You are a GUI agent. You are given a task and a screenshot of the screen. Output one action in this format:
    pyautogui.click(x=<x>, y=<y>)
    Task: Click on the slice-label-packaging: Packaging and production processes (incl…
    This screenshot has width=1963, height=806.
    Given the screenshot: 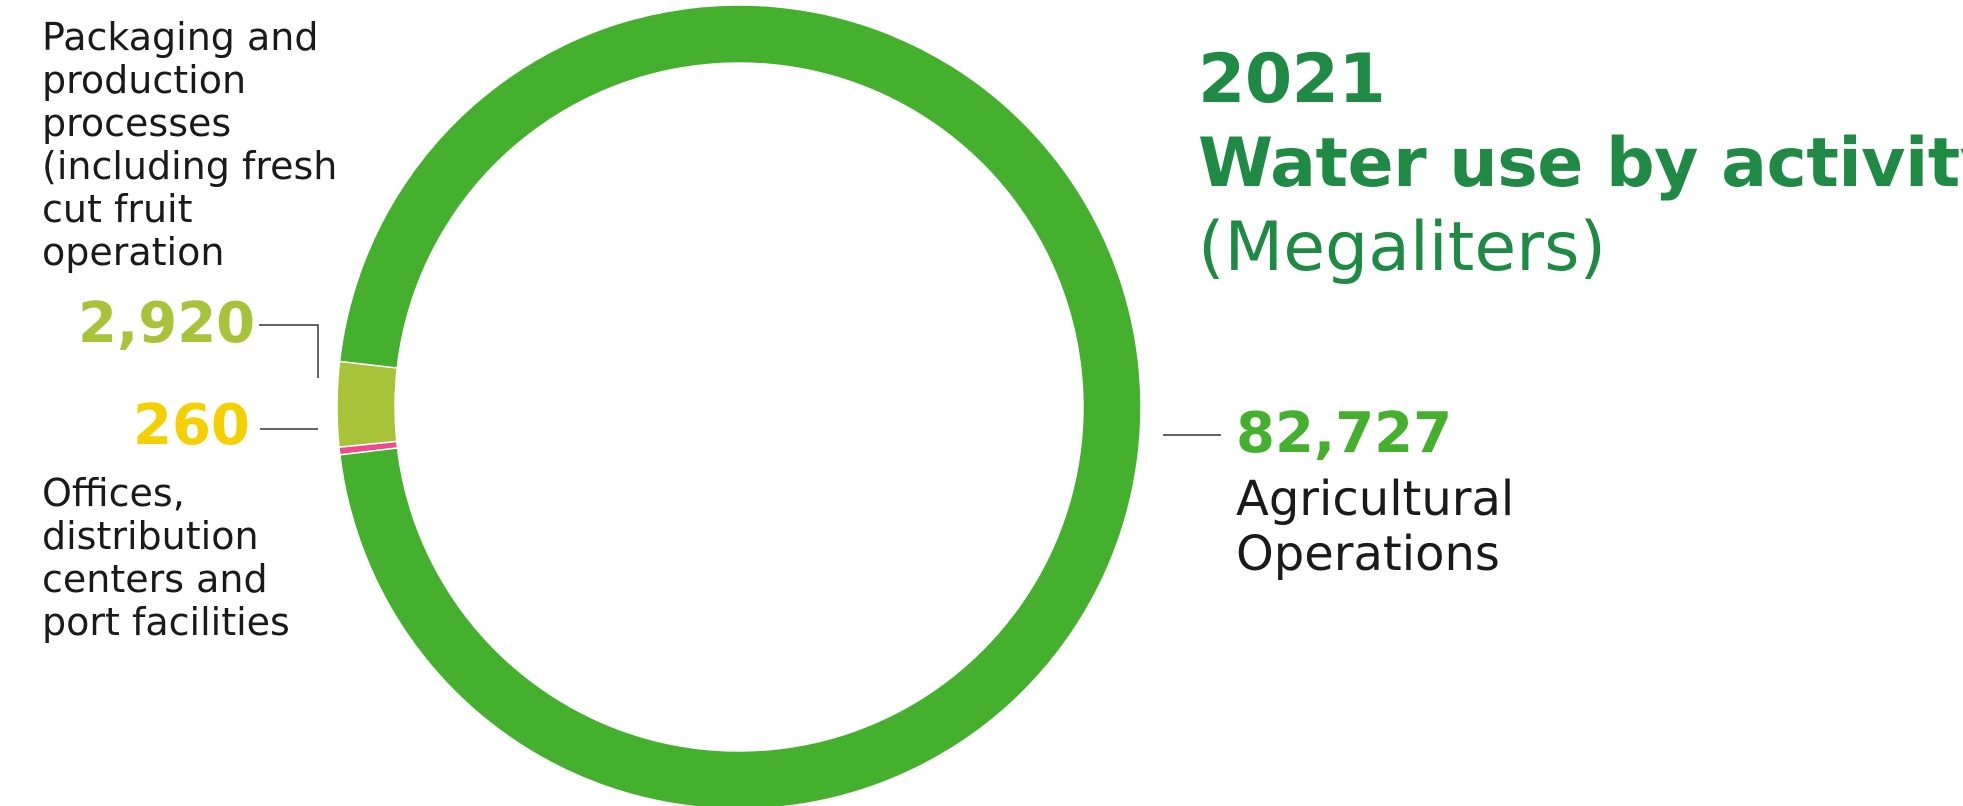 What is the action you would take?
    pyautogui.click(x=190, y=144)
    